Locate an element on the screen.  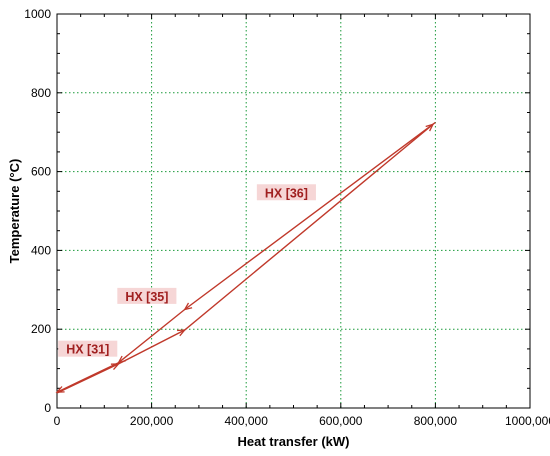
y-tick-label: 400 is located at coordinates (41, 250).